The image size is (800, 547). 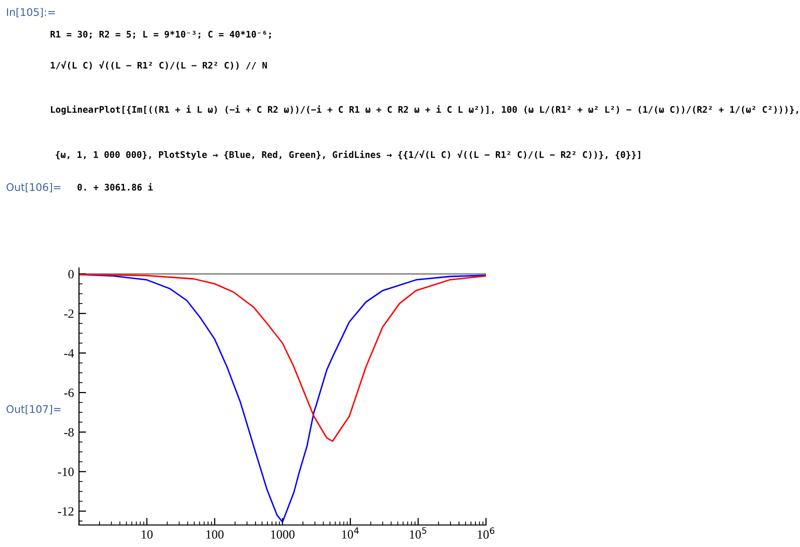 I want to click on text: {ω, 1, 1 000 000}, PlotStyle → {Blue, Red, Green}, GridLines → {{1/√(L C) √((L − R1² C)/(L − R2² C))}, {0}}], so click(x=348, y=155).